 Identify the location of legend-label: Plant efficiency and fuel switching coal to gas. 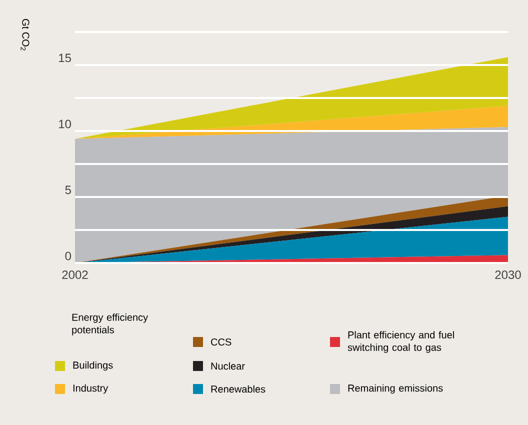
(401, 342).